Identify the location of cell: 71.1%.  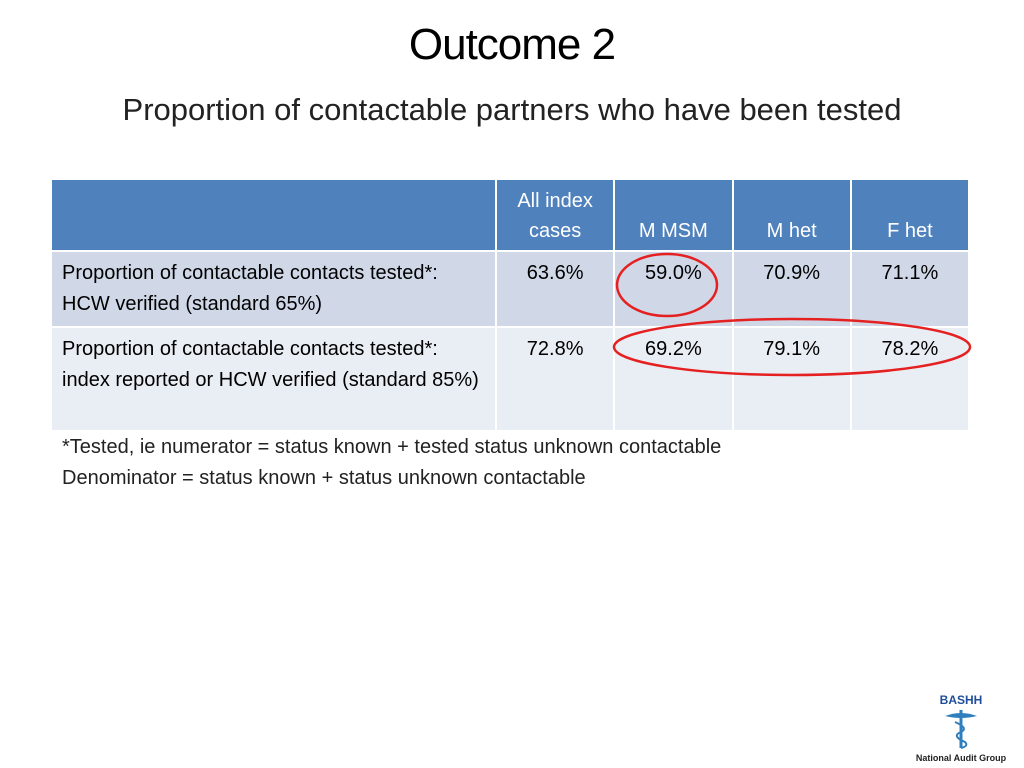
(909, 289).